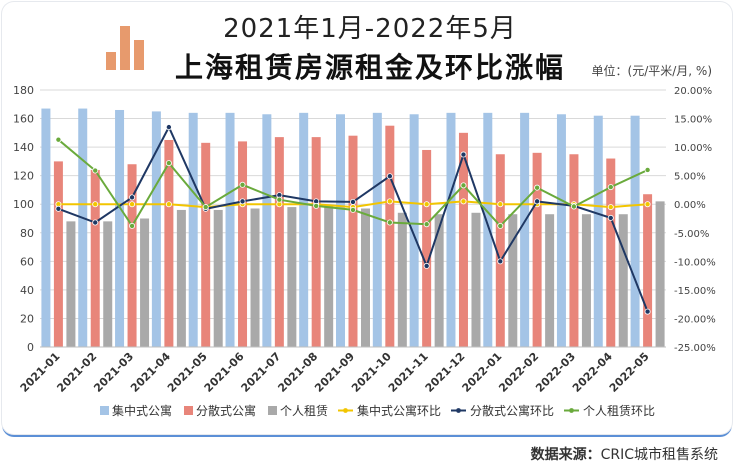 The width and height of the screenshot is (740, 476). Describe the element at coordinates (370, 29) in the screenshot. I see `chart-title-line1: 2021年1月-2022年5月` at that location.